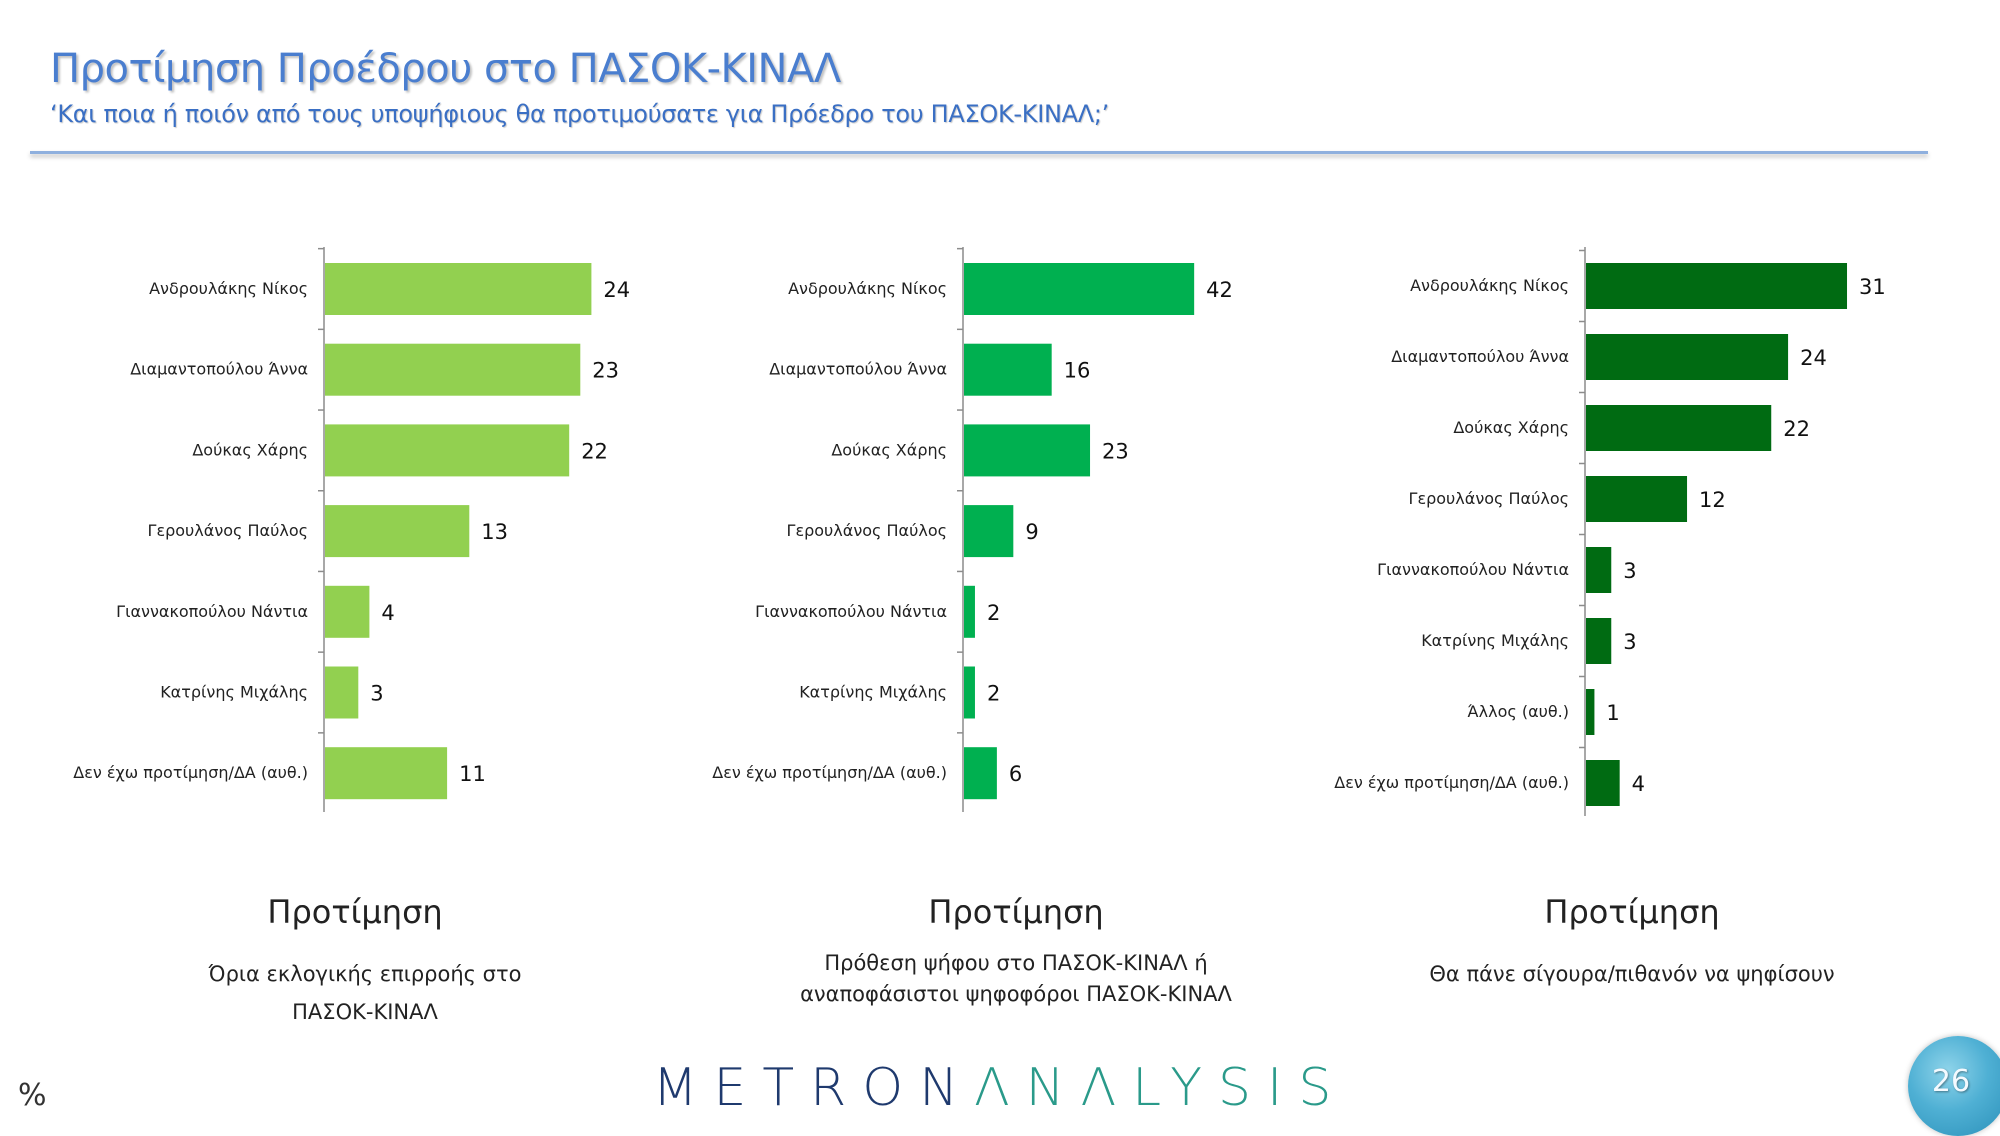  Describe the element at coordinates (1077, 371) in the screenshot. I see `data-label: 16` at that location.